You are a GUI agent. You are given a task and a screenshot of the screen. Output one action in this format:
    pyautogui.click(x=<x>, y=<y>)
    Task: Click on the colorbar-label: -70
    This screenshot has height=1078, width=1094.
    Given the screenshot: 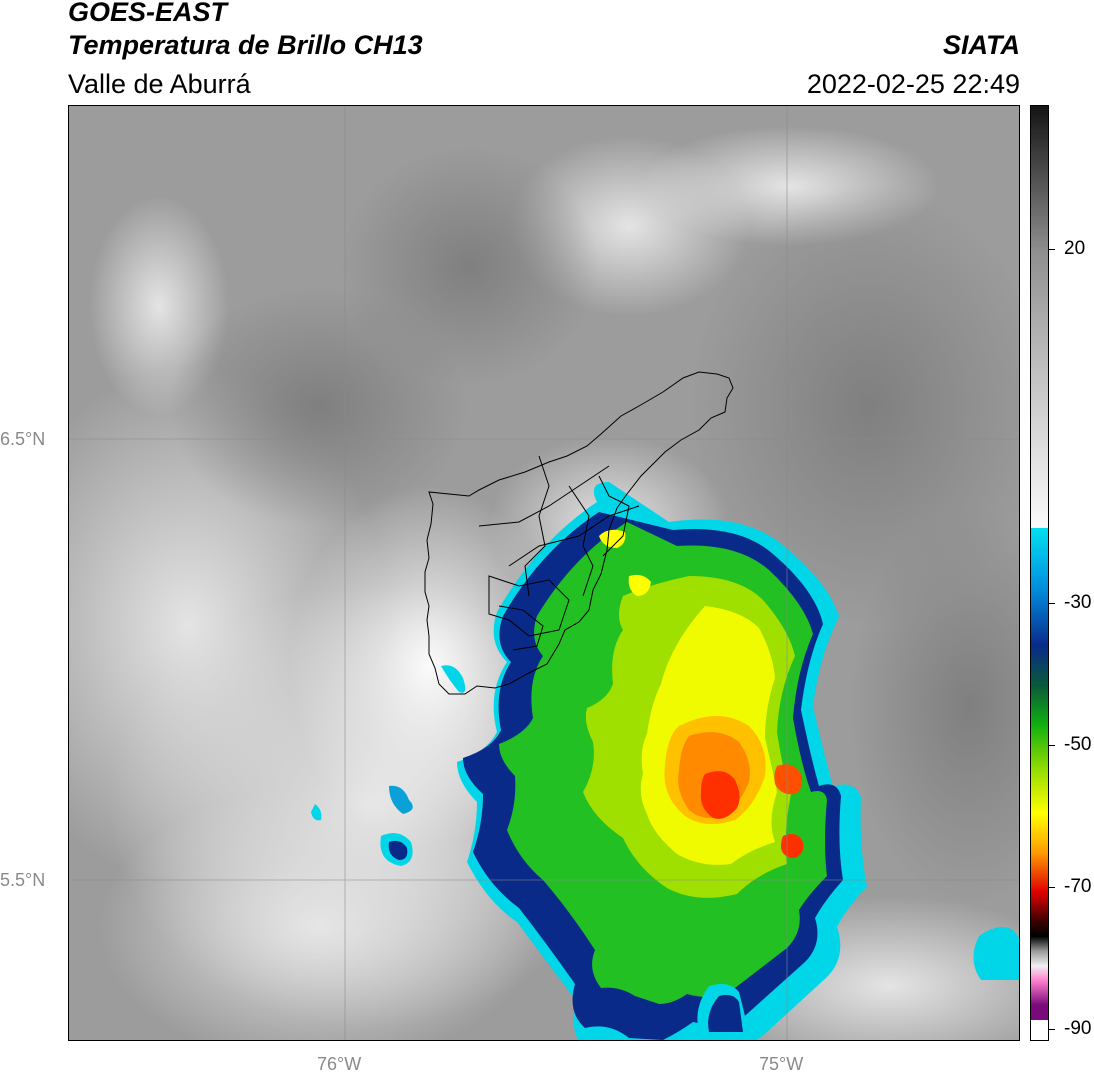 What is the action you would take?
    pyautogui.click(x=1078, y=886)
    